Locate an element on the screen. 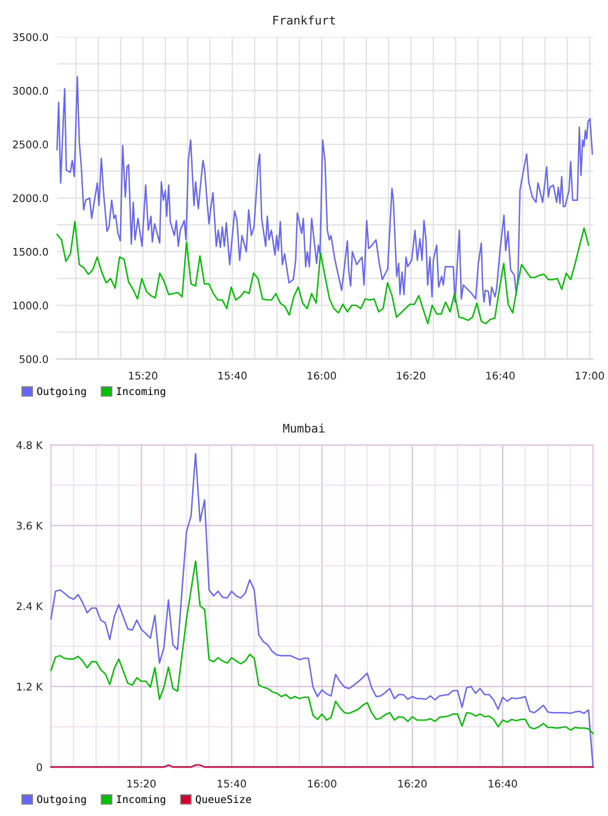  line-series is located at coordinates (323, 272).